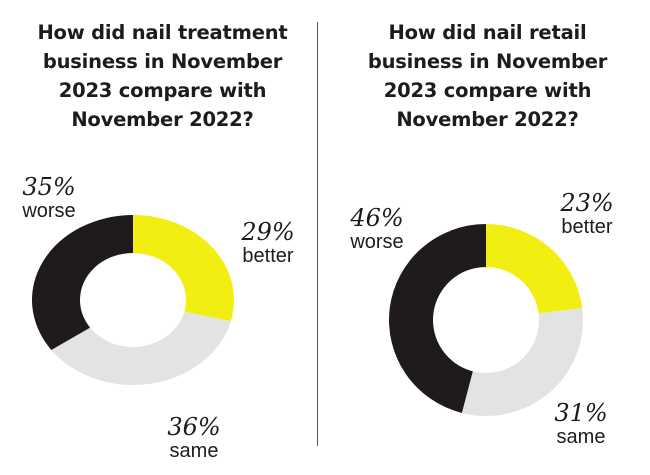 The height and width of the screenshot is (475, 650). Describe the element at coordinates (581, 413) in the screenshot. I see `slice-pct-same: 31%` at that location.